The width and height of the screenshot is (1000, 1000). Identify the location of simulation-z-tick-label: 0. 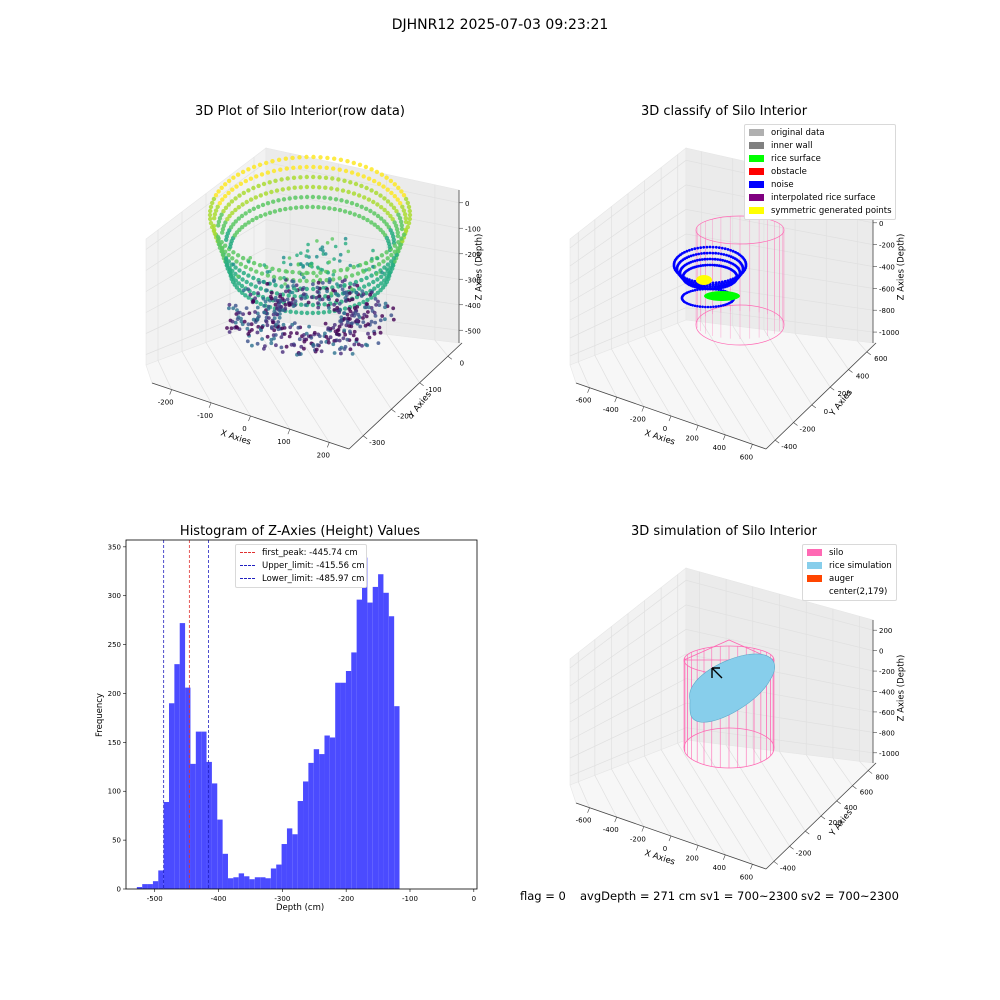
(881, 652).